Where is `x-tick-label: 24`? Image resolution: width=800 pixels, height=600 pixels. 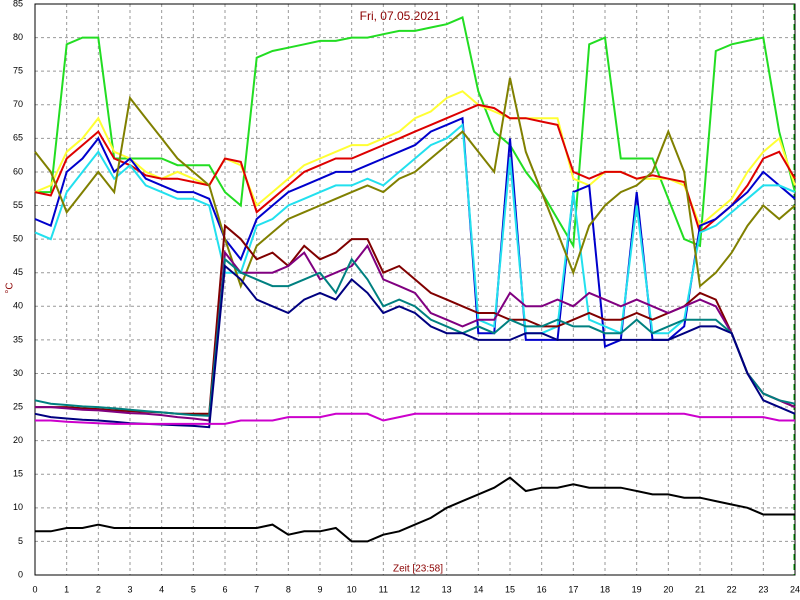 x-tick-label: 24 is located at coordinates (795, 589).